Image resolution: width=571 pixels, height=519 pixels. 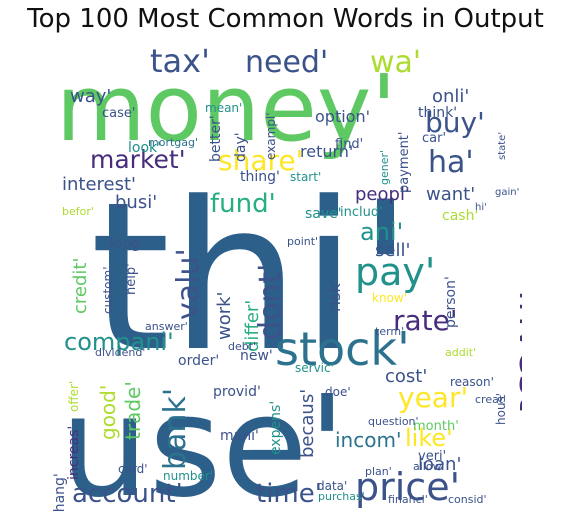 I want to click on word-offer: offer', so click(x=74, y=396).